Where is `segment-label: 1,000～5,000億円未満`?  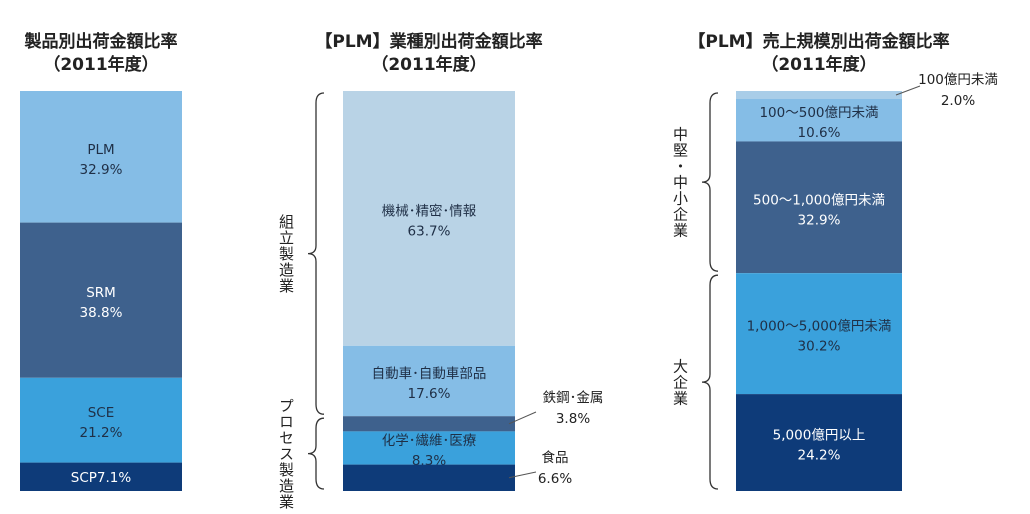 segment-label: 1,000～5,000億円未満 is located at coordinates (819, 327).